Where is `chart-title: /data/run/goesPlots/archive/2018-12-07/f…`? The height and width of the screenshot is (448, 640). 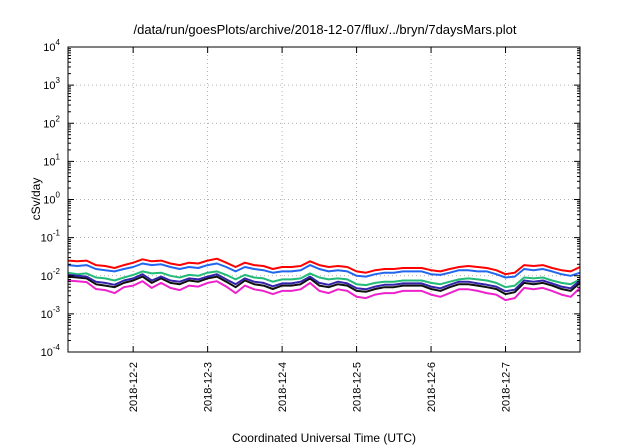 chart-title: /data/run/goesPlots/archive/2018-12-07/f… is located at coordinates (325, 29).